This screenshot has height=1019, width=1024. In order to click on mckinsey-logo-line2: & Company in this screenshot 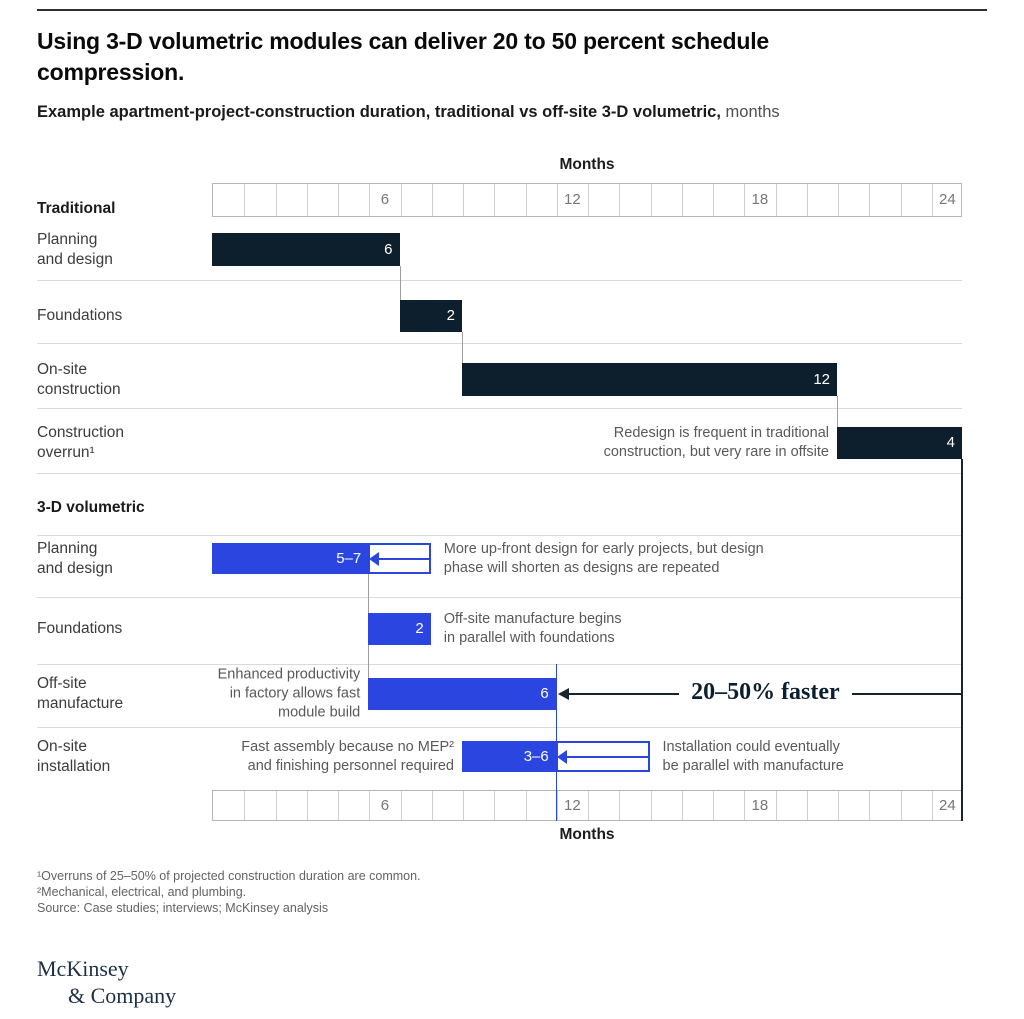, I will do `click(122, 995)`.